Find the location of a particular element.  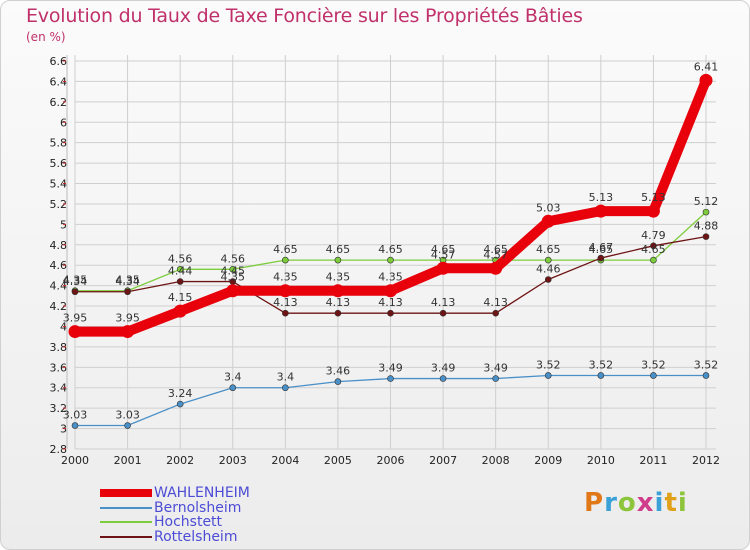

data-label: 4.88 is located at coordinates (706, 226).